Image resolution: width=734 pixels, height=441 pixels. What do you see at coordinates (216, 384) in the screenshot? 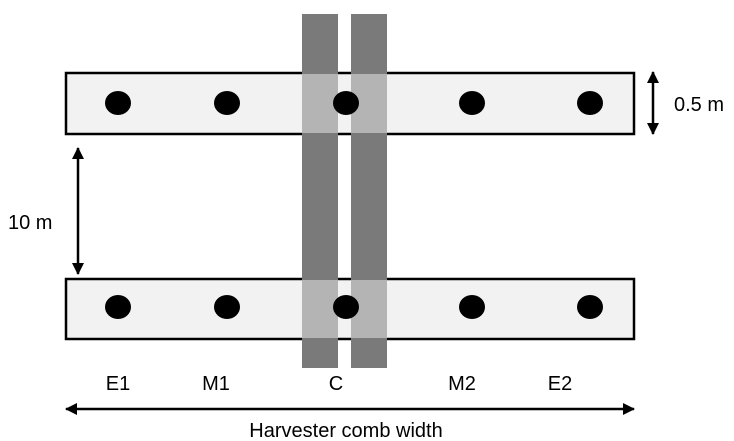
I see `position-label-m1: M1` at bounding box center [216, 384].